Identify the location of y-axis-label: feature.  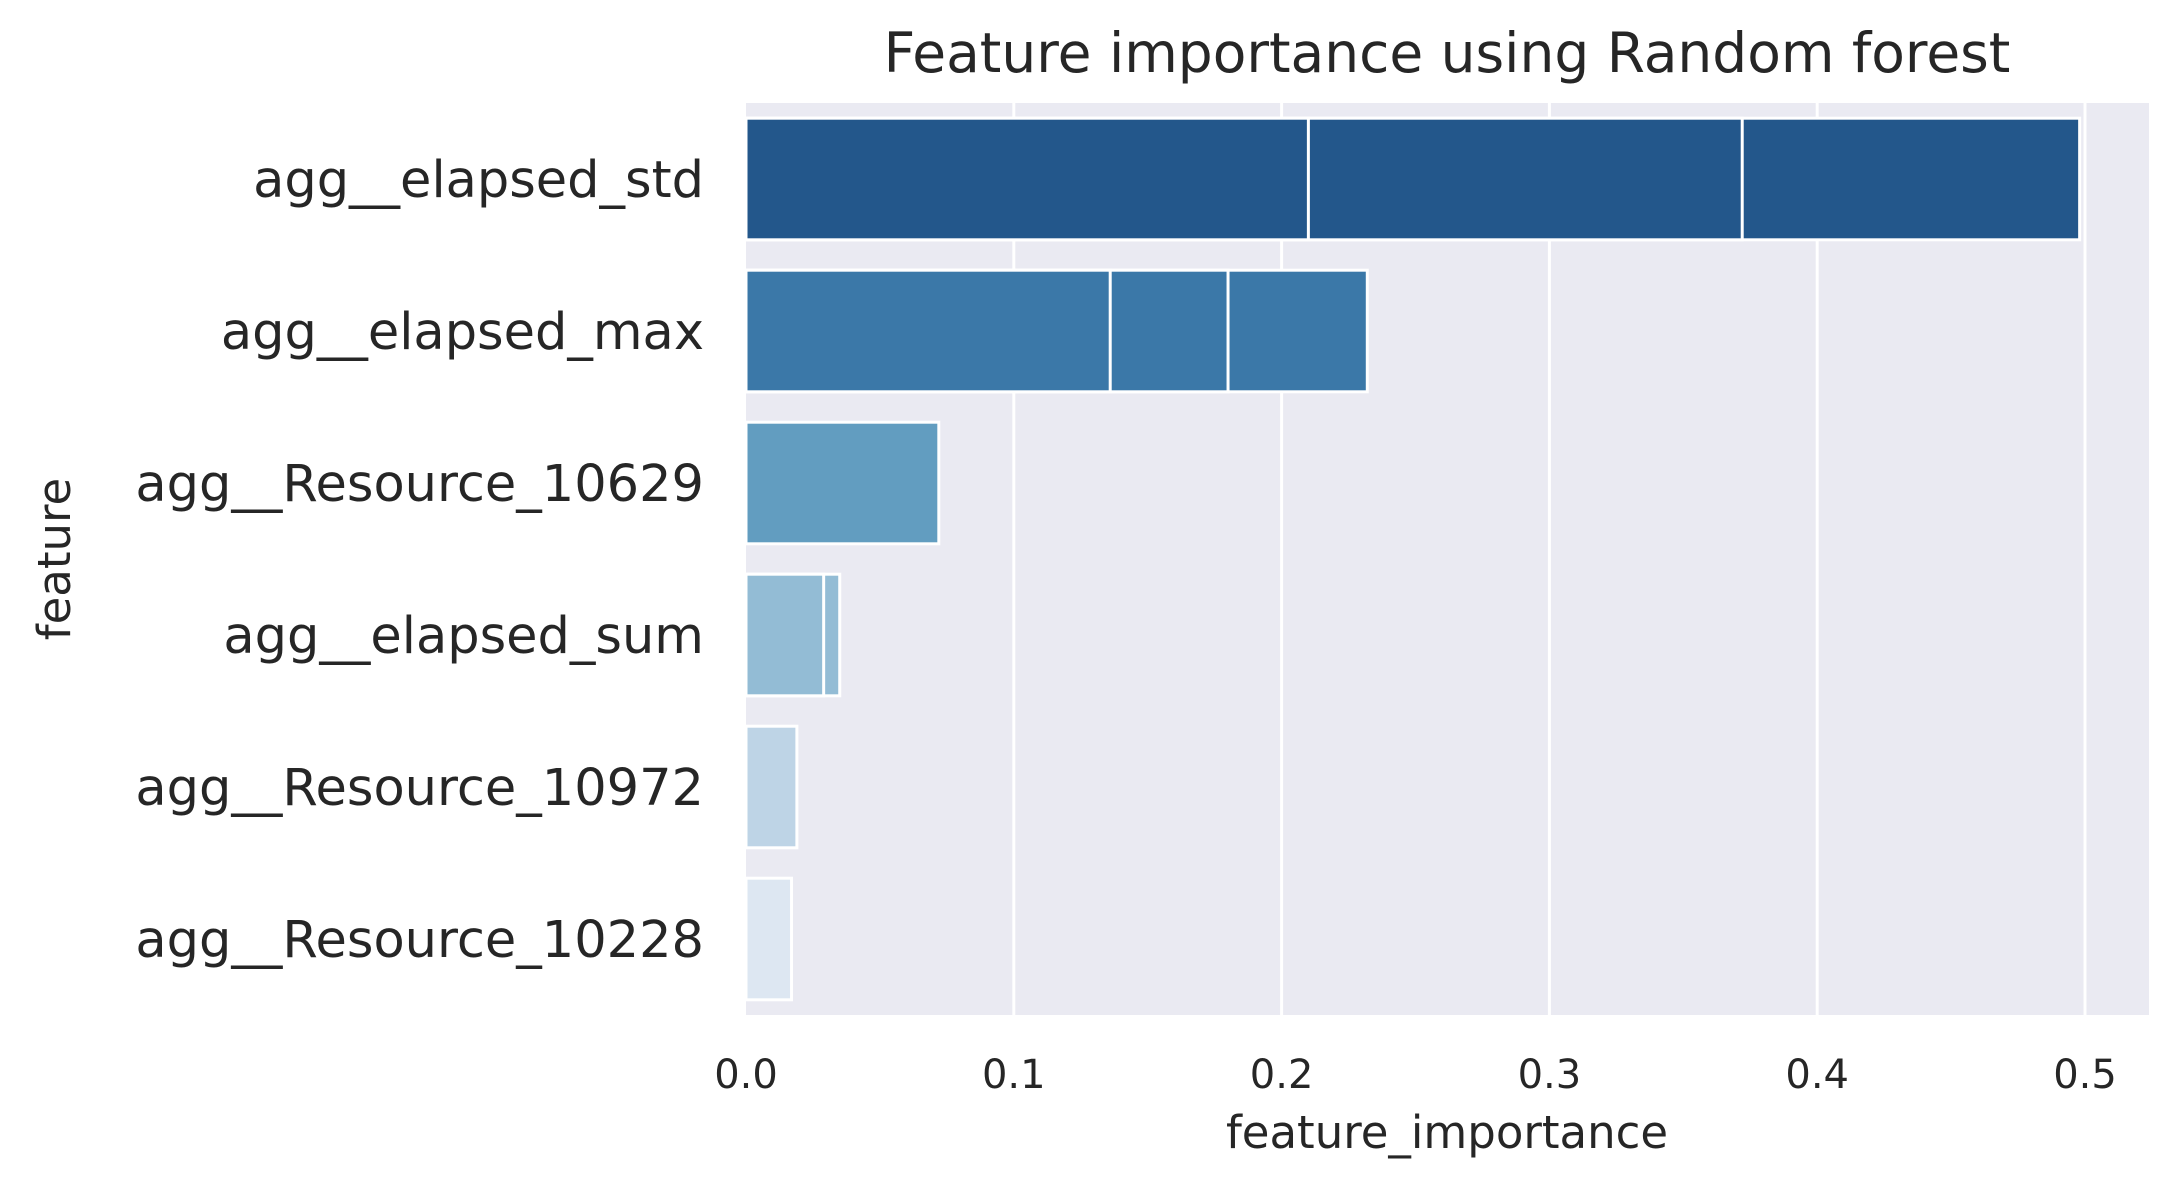
(54, 559).